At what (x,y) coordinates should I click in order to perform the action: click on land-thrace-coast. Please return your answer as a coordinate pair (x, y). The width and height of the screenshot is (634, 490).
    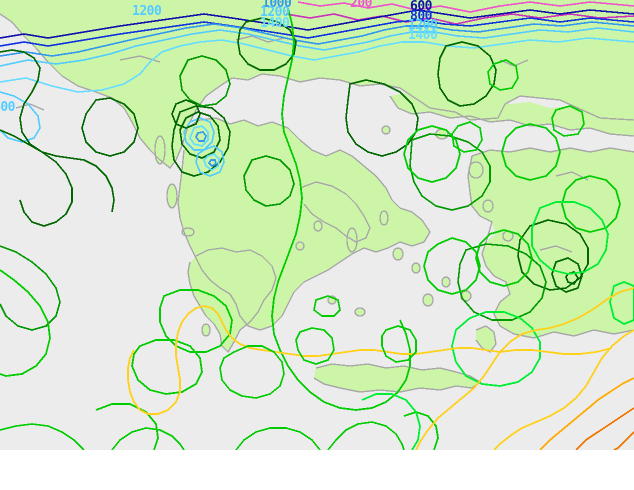
    Looking at the image, I should click on (512, 114).